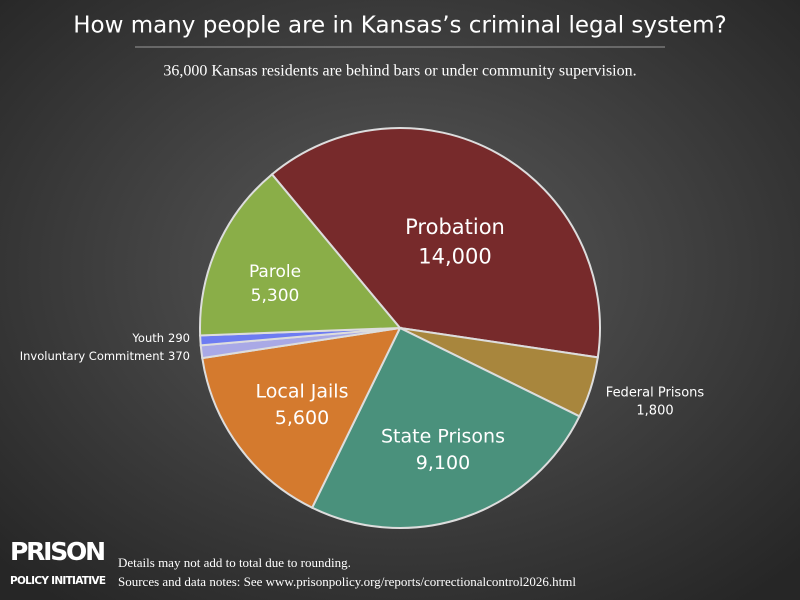  I want to click on slice-label: Parole, so click(275, 272).